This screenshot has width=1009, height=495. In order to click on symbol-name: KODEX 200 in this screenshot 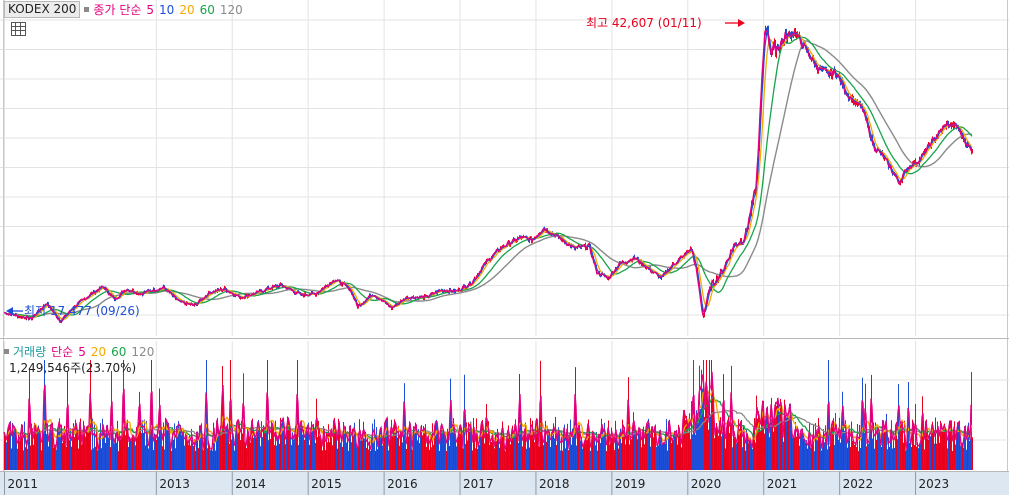, I will do `click(42, 9)`.